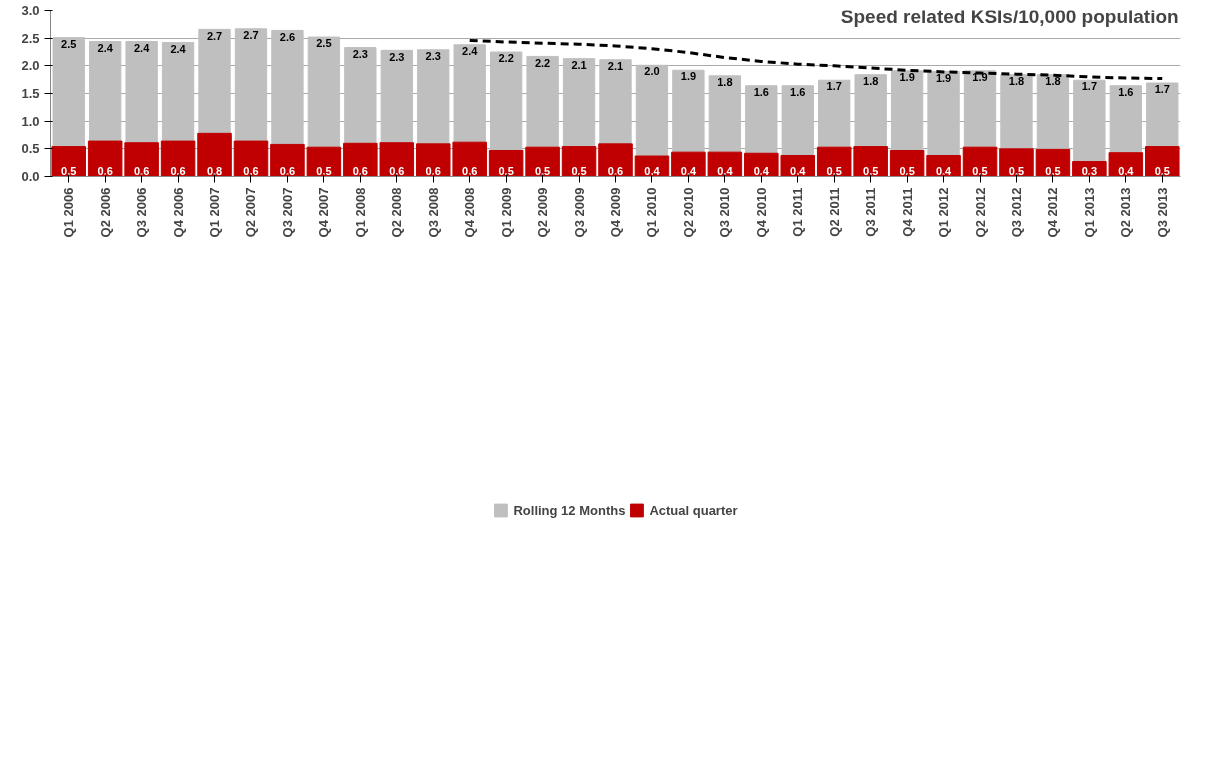  Describe the element at coordinates (251, 212) in the screenshot. I see `x-tick-label: Q2 2007` at that location.